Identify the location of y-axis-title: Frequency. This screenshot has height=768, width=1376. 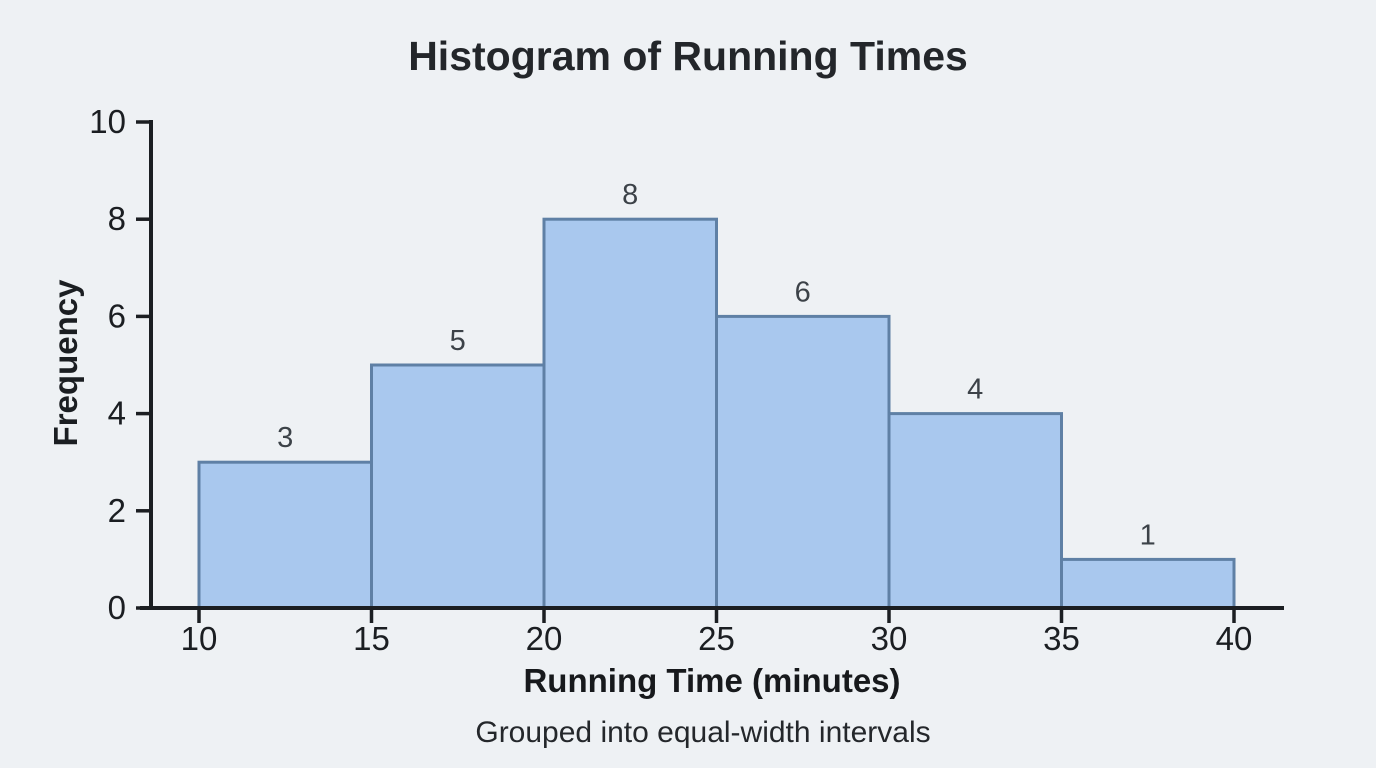
(65, 363).